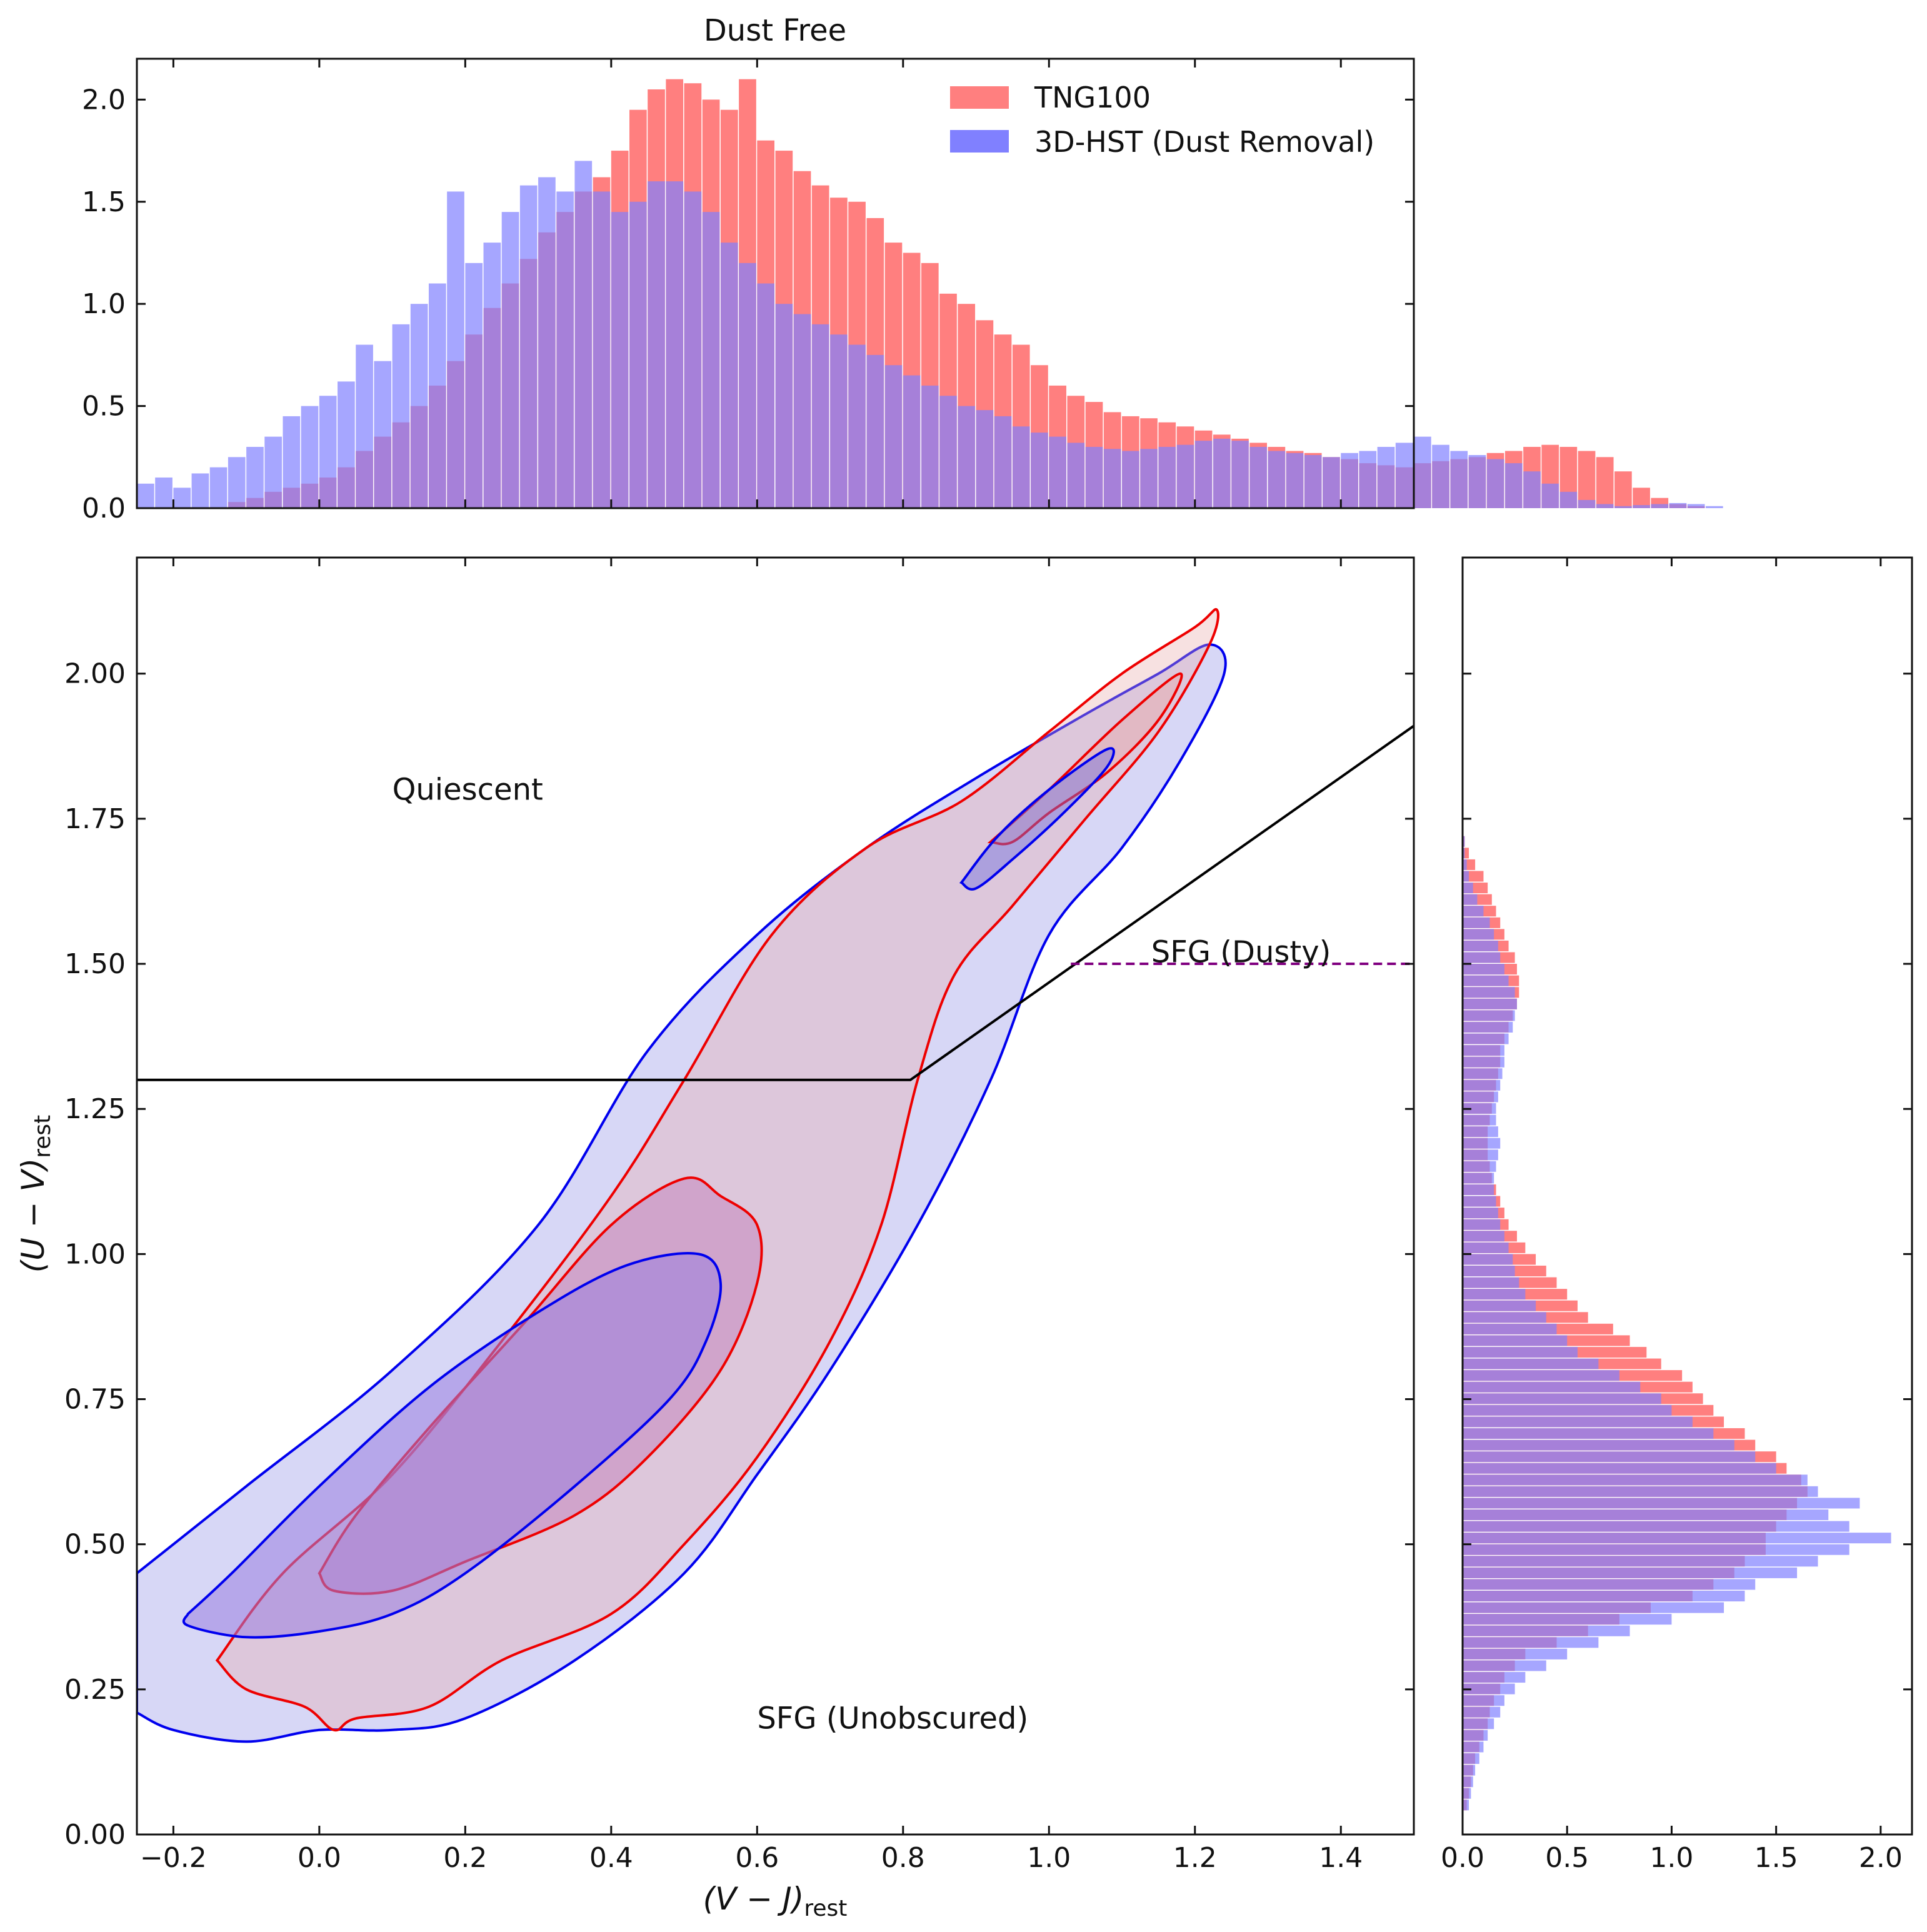 Image resolution: width=1927 pixels, height=1932 pixels. Describe the element at coordinates (1093, 97) in the screenshot. I see `legend-label-tng100: TNG100` at that location.